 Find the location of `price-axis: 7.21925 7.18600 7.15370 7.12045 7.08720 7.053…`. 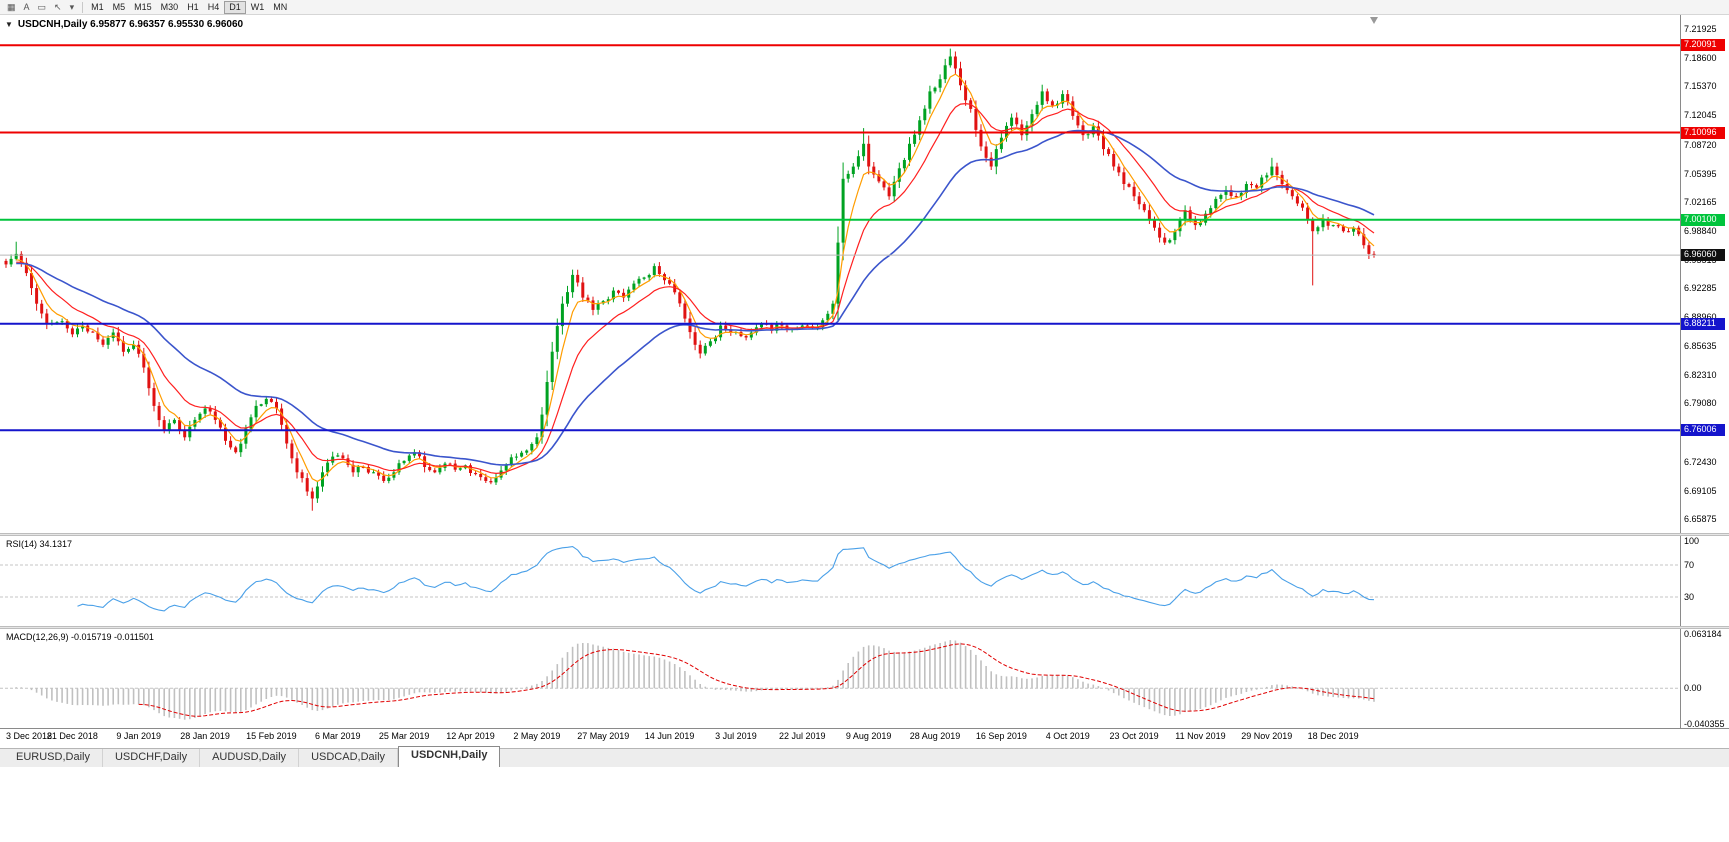

price-axis: 7.21925 7.18600 7.15370 7.12045 7.08720 7.053… is located at coordinates (1704, 274).